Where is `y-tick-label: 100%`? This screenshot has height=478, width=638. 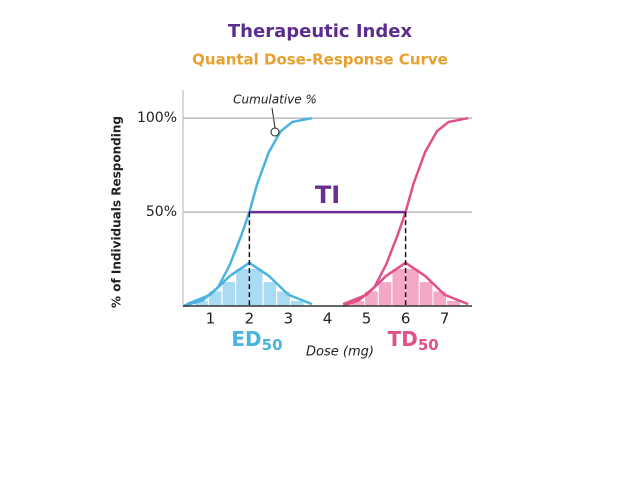
y-tick-label: 100% is located at coordinates (157, 118).